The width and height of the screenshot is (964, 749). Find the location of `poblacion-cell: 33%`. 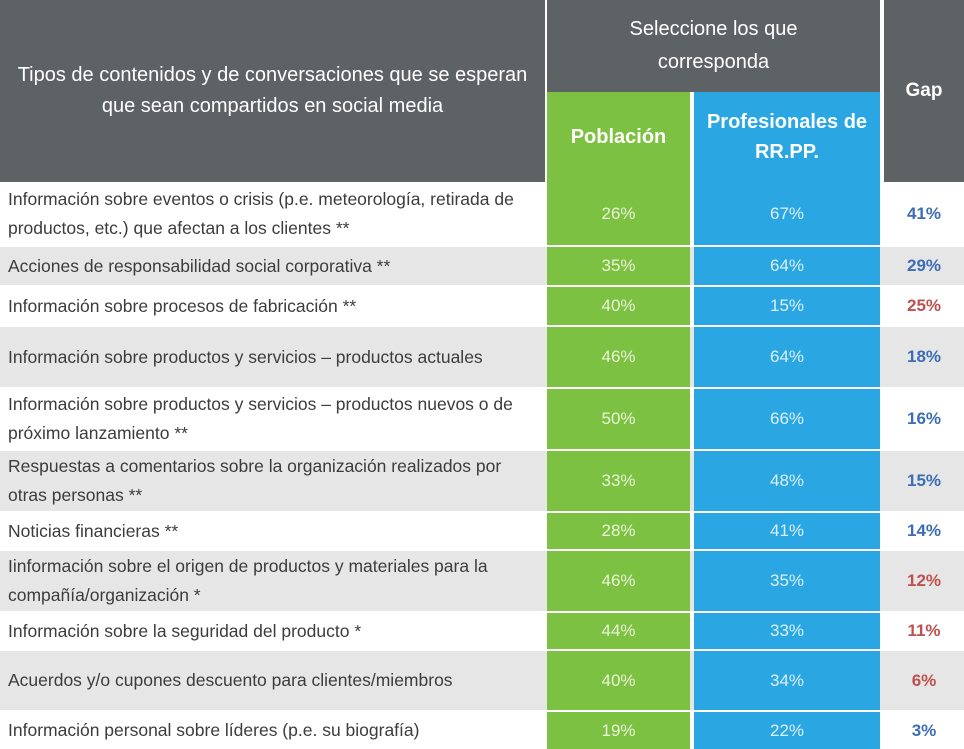

poblacion-cell: 33% is located at coordinates (618, 481).